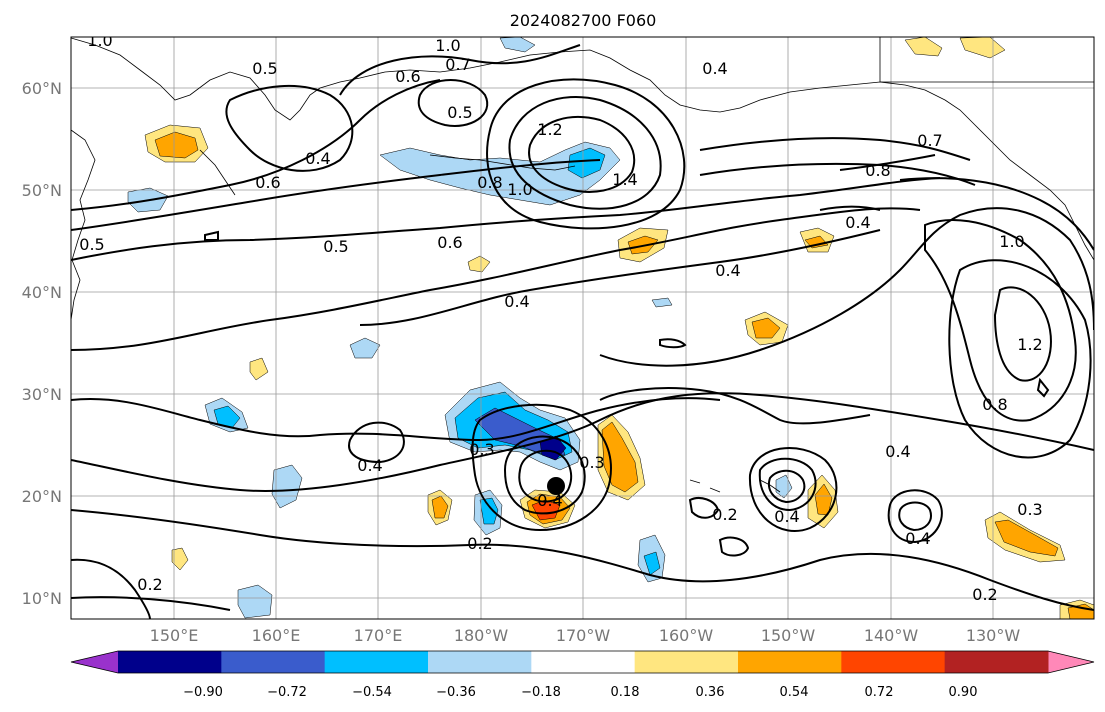 This screenshot has height=712, width=1105. I want to click on lat-tick-label: 60°N, so click(42, 88).